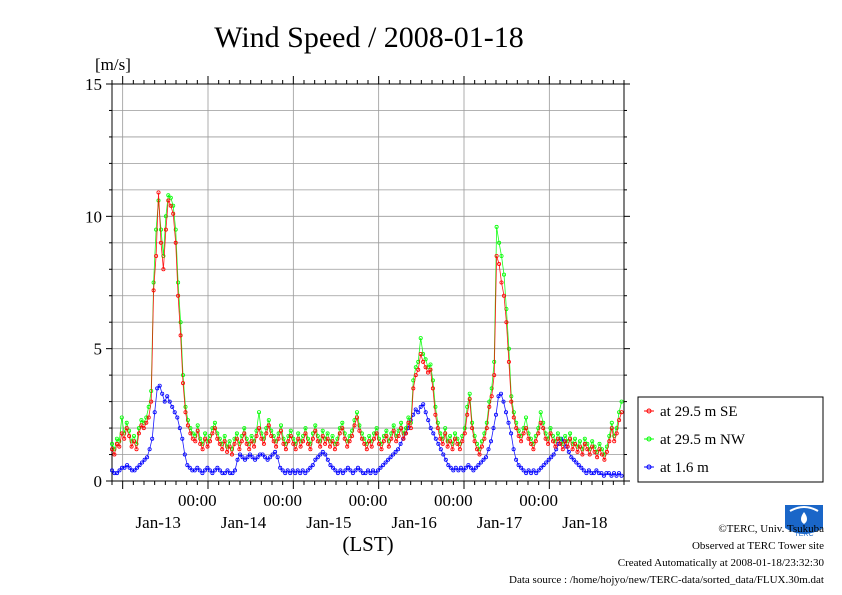 Image resolution: width=842 pixels, height=595 pixels. What do you see at coordinates (453, 500) in the screenshot?
I see `x-time-label: 00:00` at bounding box center [453, 500].